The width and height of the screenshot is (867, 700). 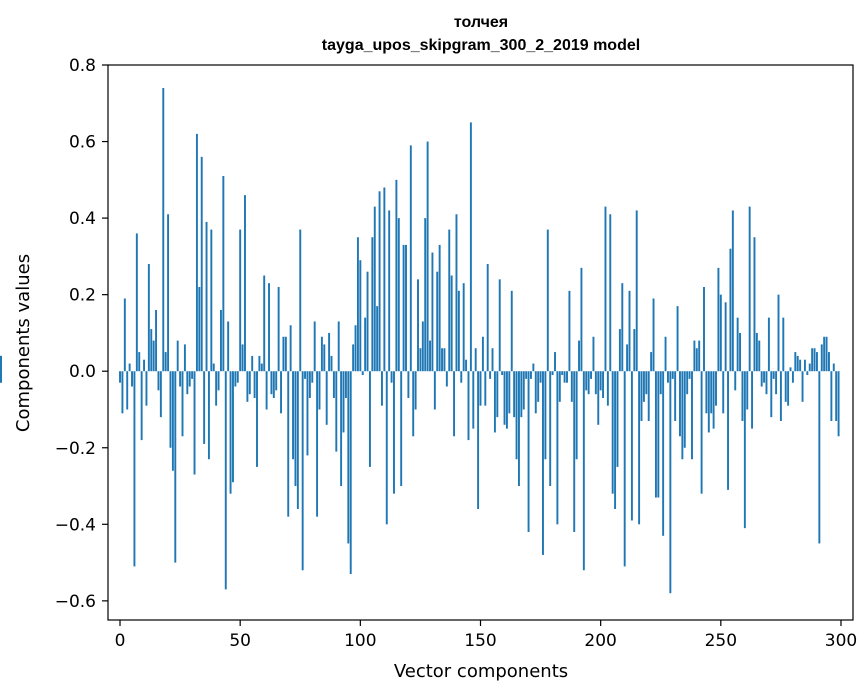 I want to click on x-tick-label: 150, so click(x=480, y=641).